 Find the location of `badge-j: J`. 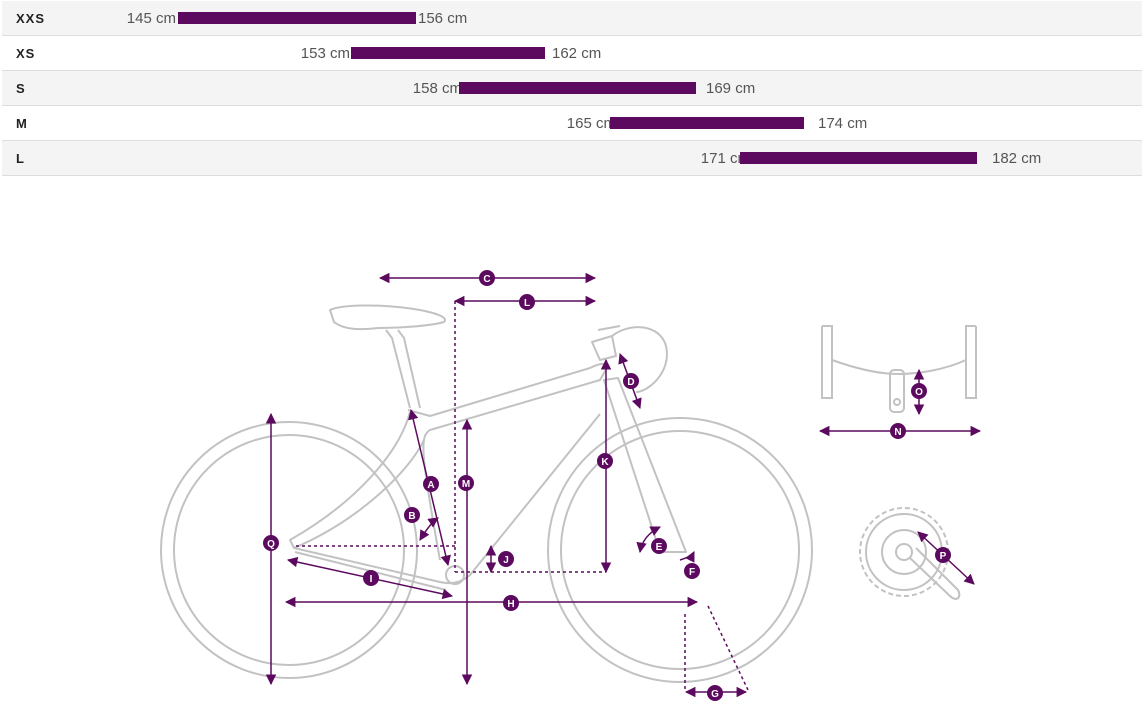

badge-j: J is located at coordinates (506, 559).